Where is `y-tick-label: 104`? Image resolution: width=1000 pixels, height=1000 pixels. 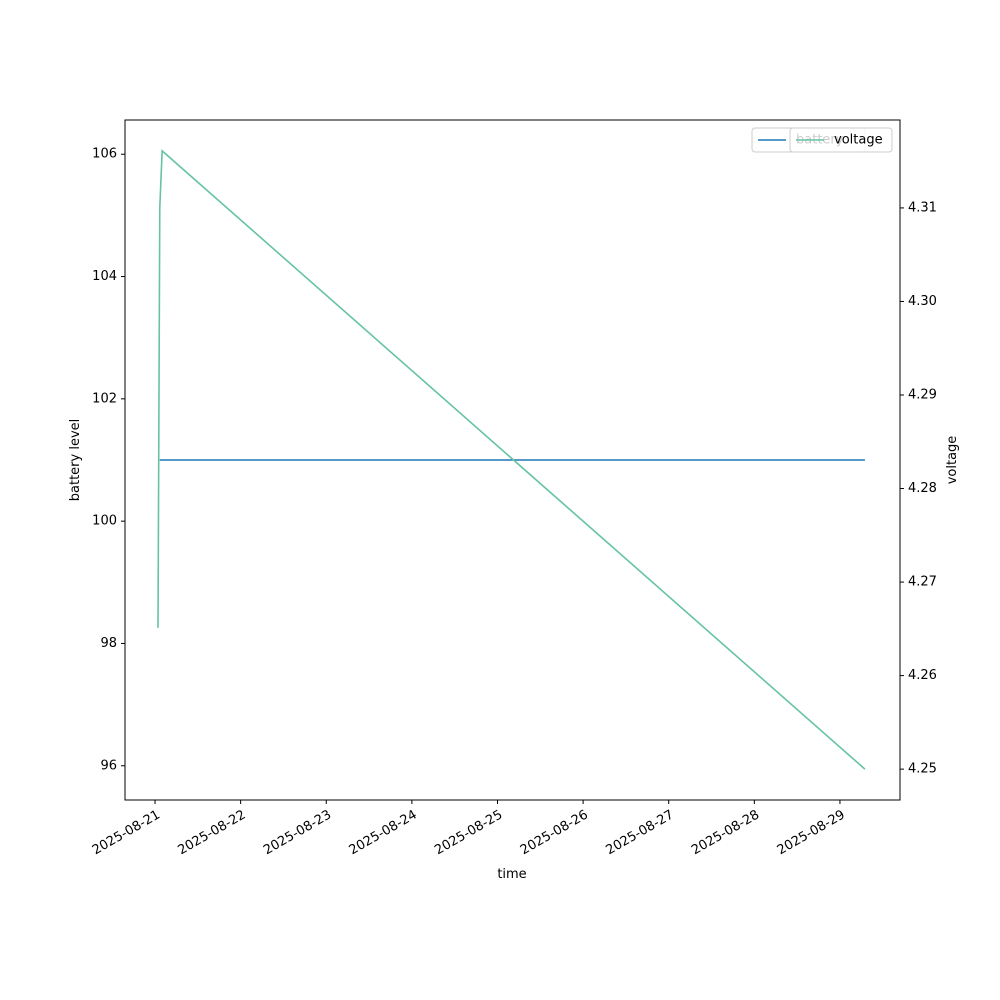
y-tick-label: 104 is located at coordinates (104, 276).